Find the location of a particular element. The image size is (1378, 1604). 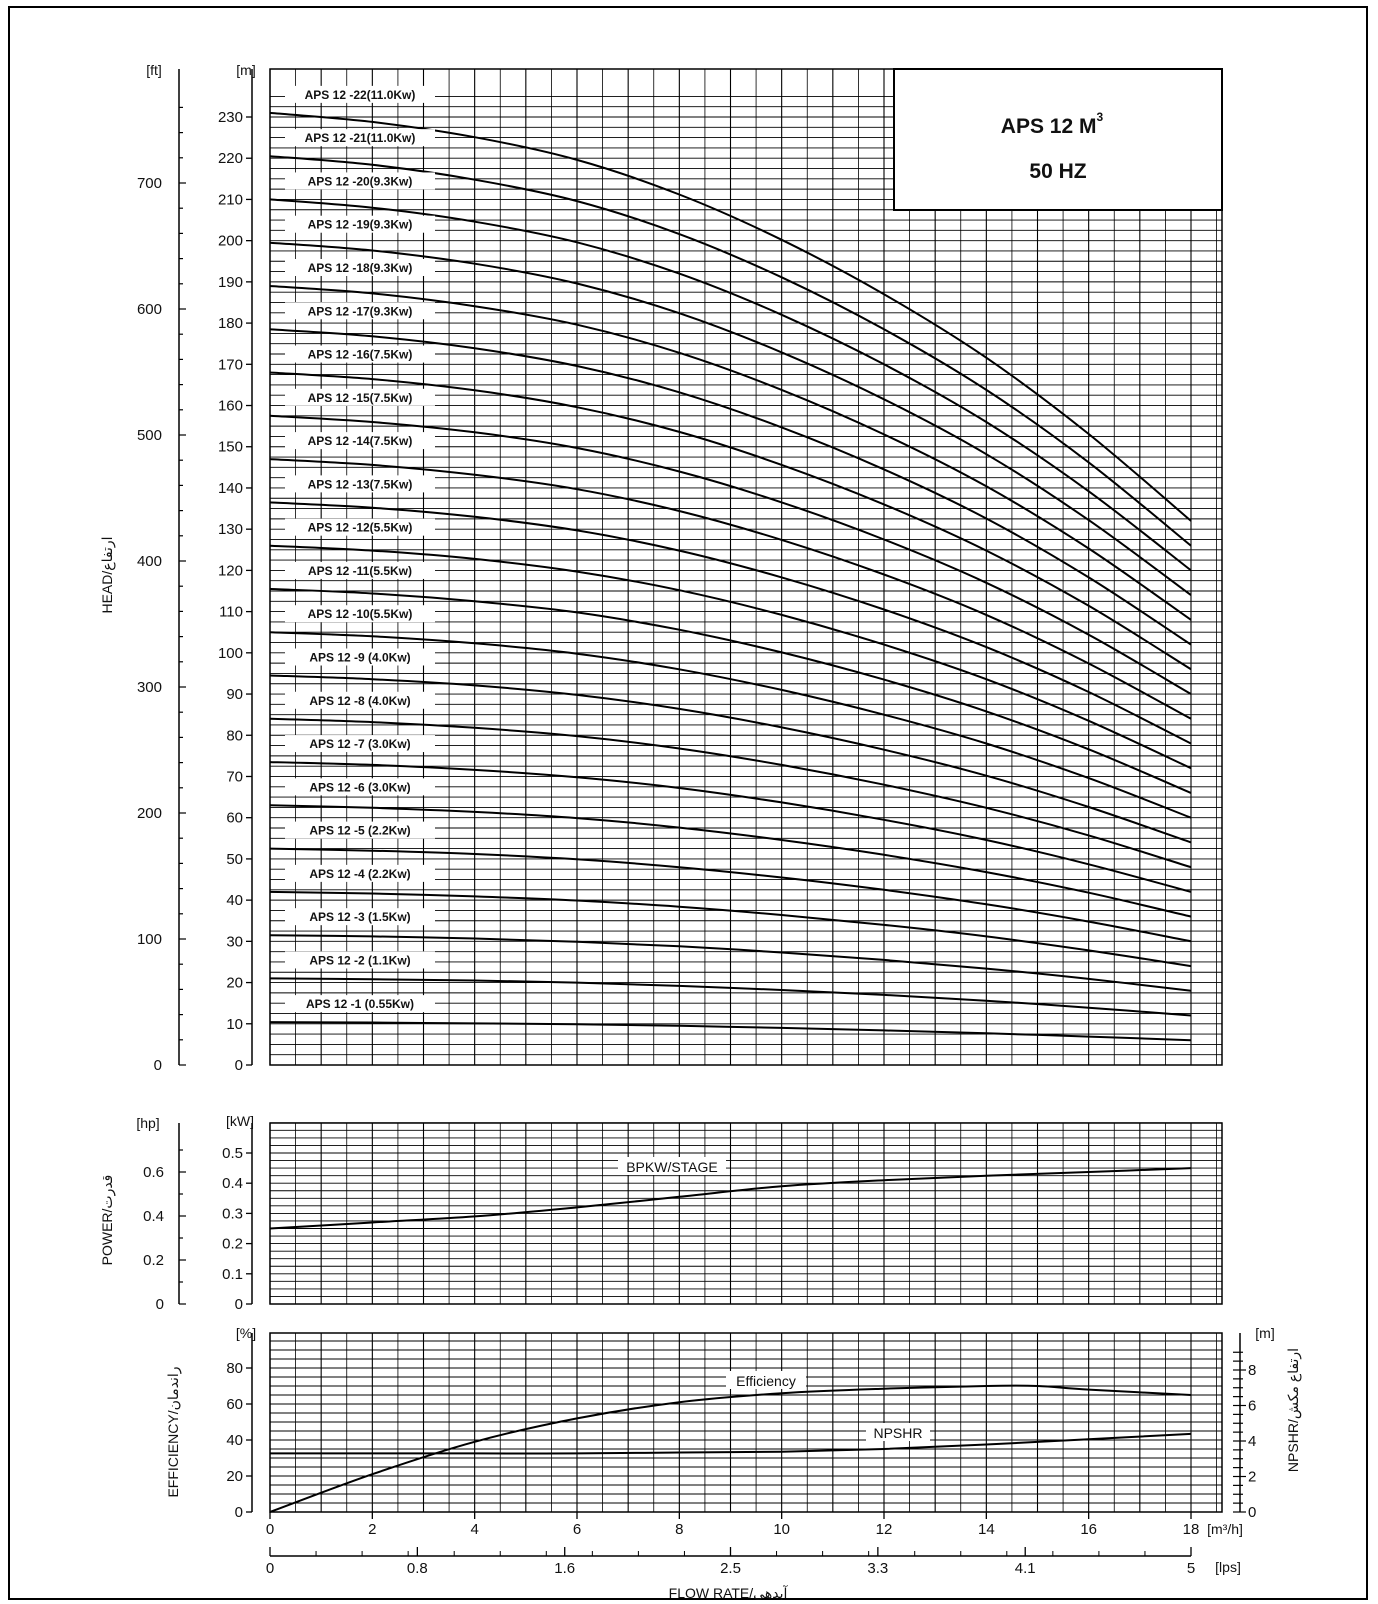

curve-label-9: APS 12 -9 (4.0Kw) is located at coordinates (359, 657).